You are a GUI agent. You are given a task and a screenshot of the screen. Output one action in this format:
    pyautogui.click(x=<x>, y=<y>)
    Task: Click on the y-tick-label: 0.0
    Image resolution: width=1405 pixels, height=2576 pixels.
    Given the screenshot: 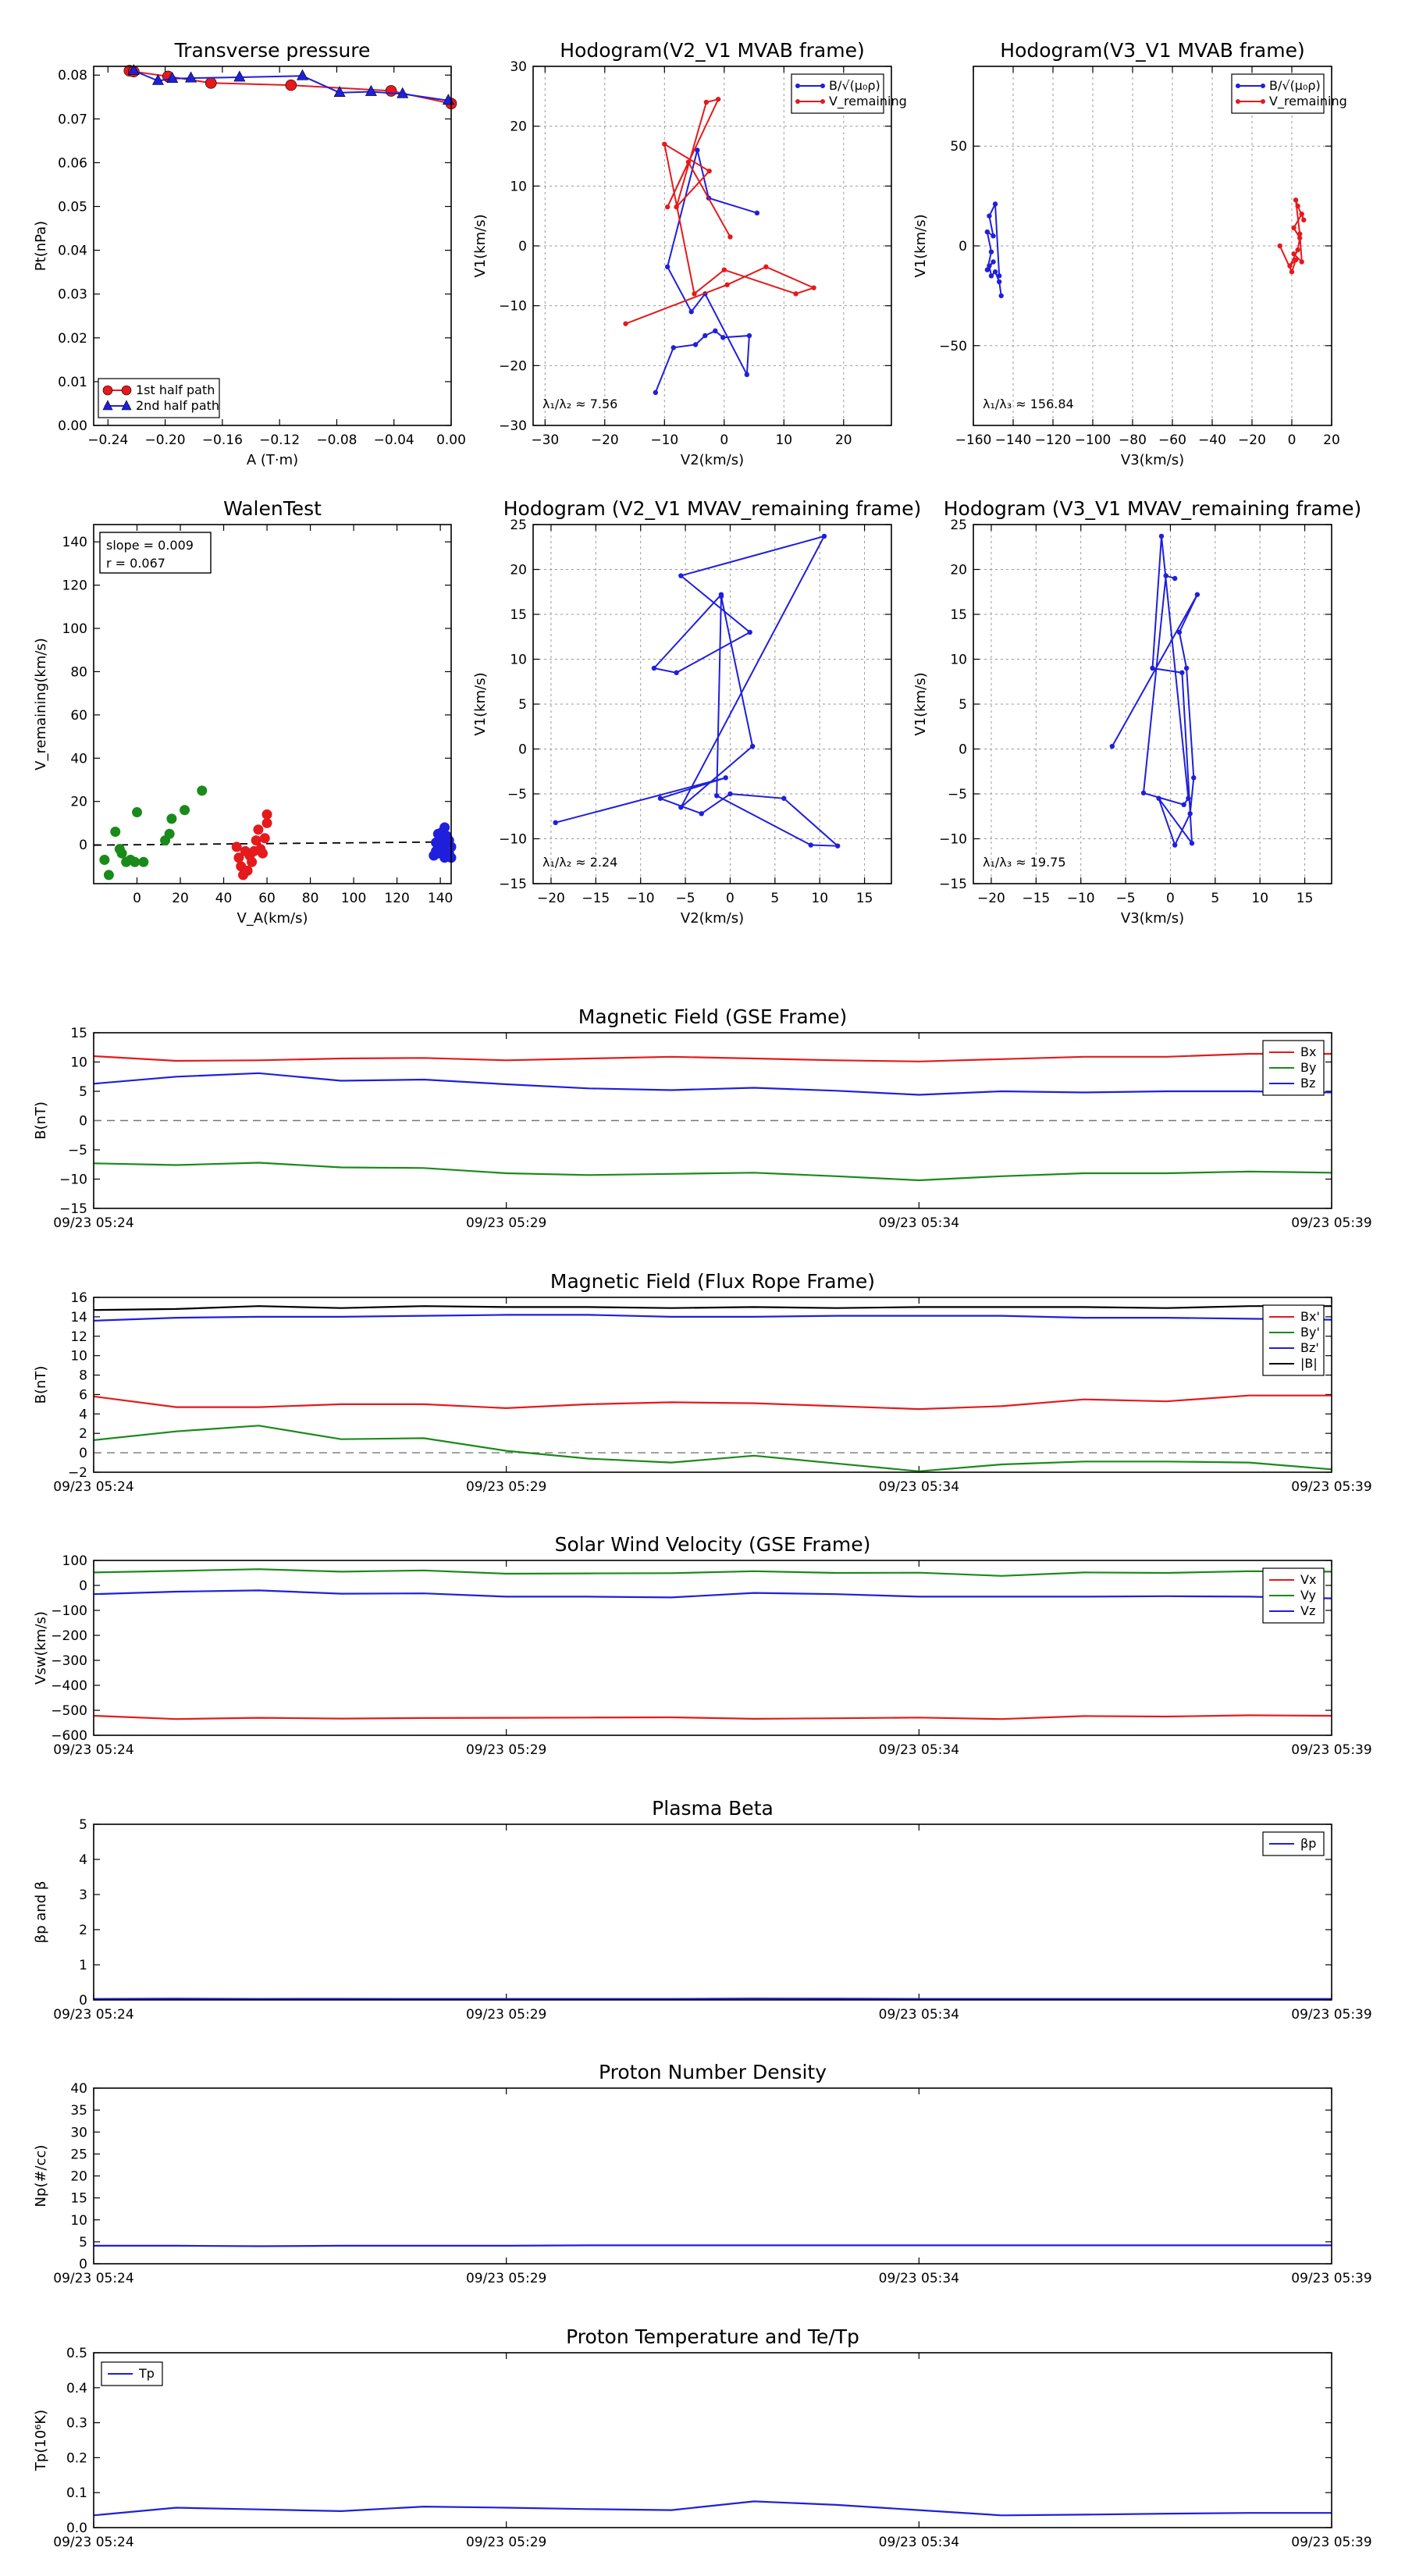 What is the action you would take?
    pyautogui.click(x=76, y=2528)
    